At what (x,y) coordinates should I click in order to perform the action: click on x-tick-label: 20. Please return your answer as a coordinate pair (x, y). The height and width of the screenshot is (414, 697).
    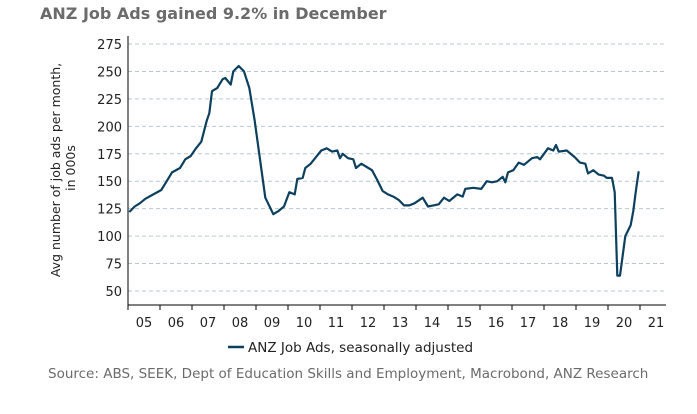
    Looking at the image, I should click on (624, 323).